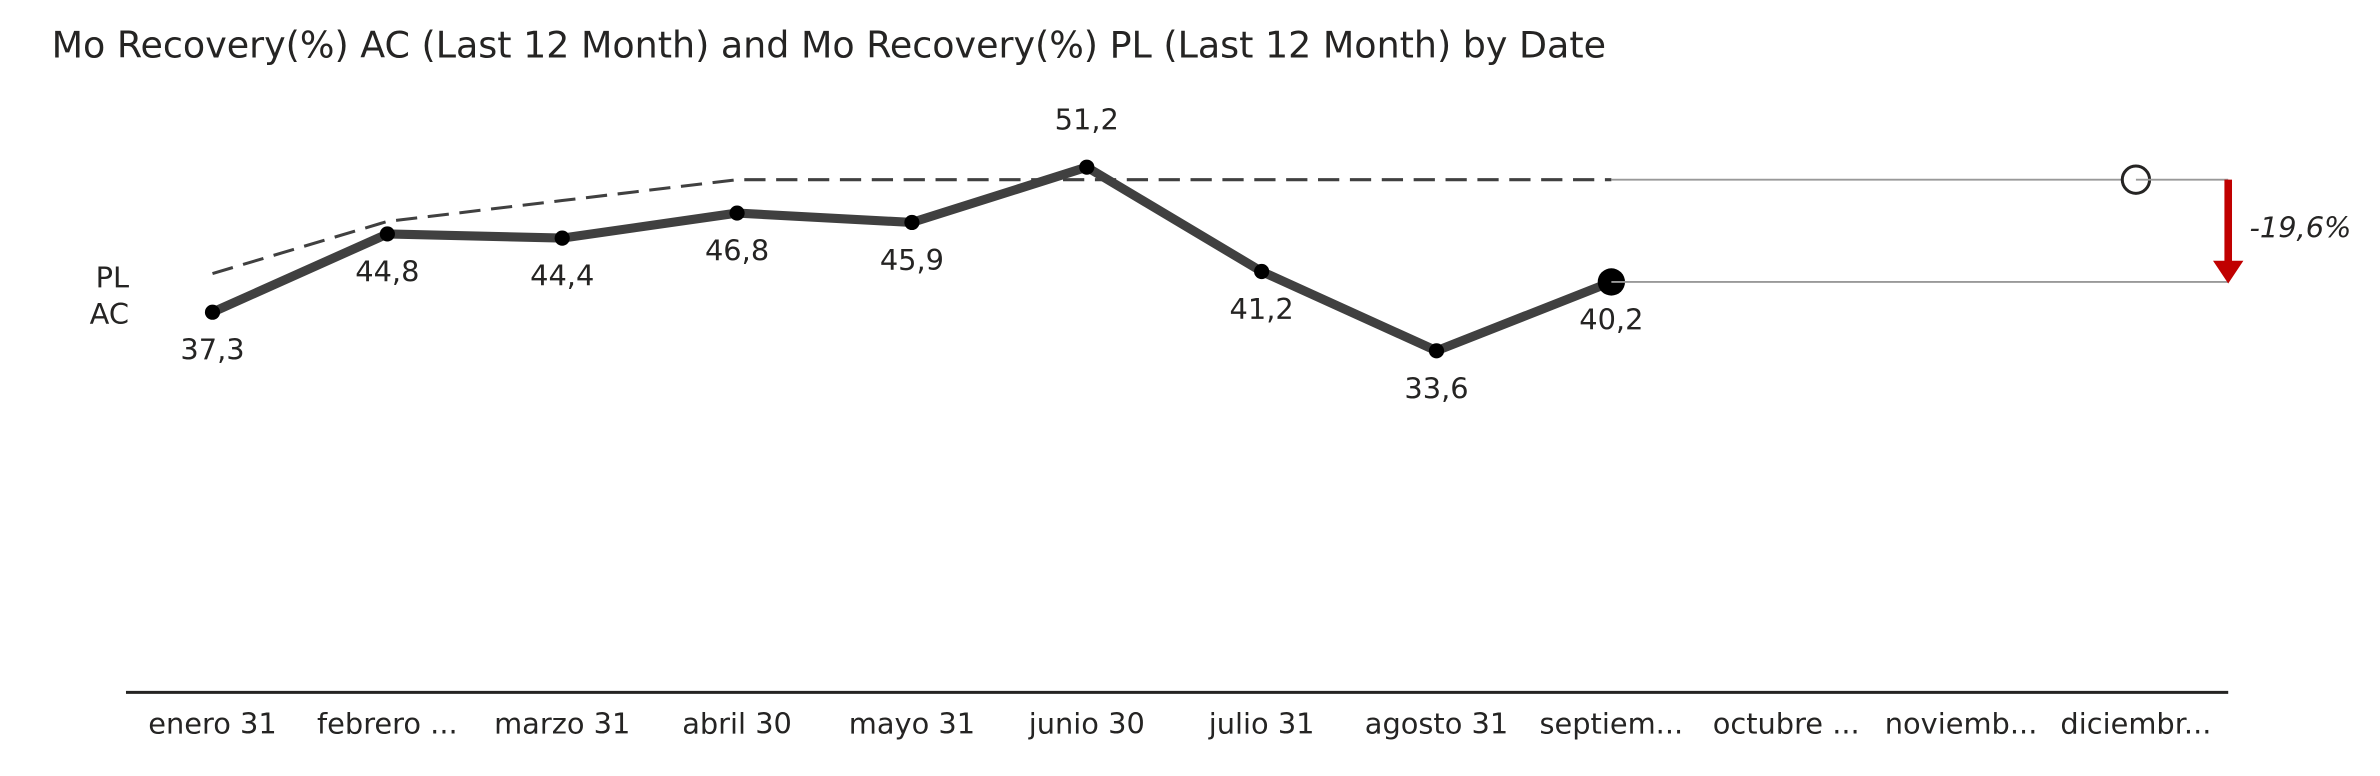 The image size is (2380, 776). I want to click on x-tick-label: agosto 31, so click(1436, 724).